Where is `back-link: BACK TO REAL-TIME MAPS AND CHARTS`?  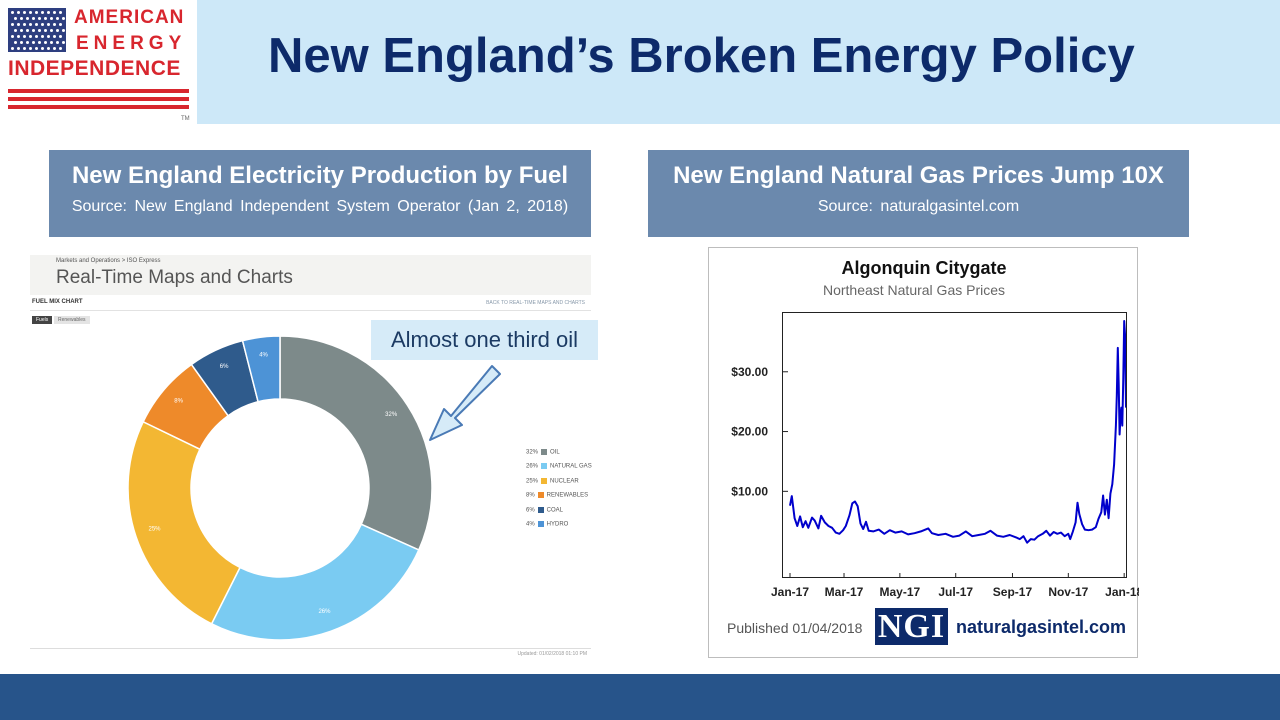 back-link: BACK TO REAL-TIME MAPS AND CHARTS is located at coordinates (535, 303).